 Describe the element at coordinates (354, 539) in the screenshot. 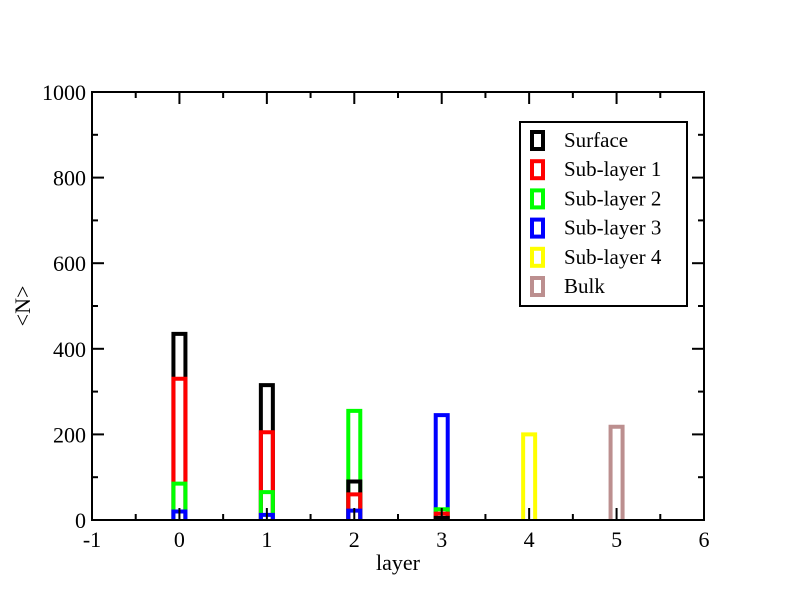

I see `x-tick-label: 2` at that location.